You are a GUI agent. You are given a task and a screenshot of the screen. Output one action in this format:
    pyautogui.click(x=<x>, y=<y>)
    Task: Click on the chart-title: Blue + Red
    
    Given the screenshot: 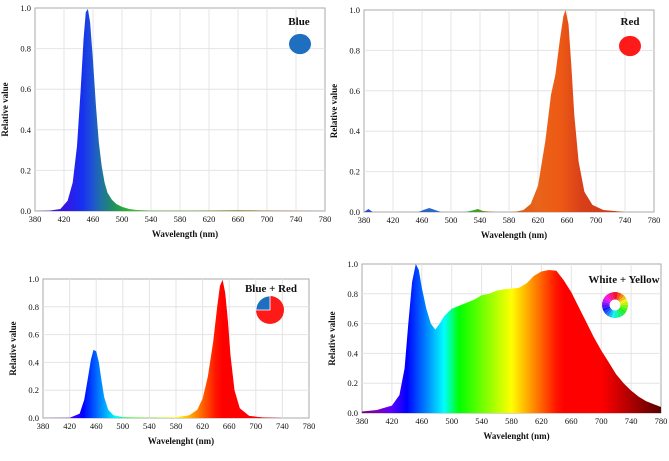 What is the action you would take?
    pyautogui.click(x=271, y=289)
    